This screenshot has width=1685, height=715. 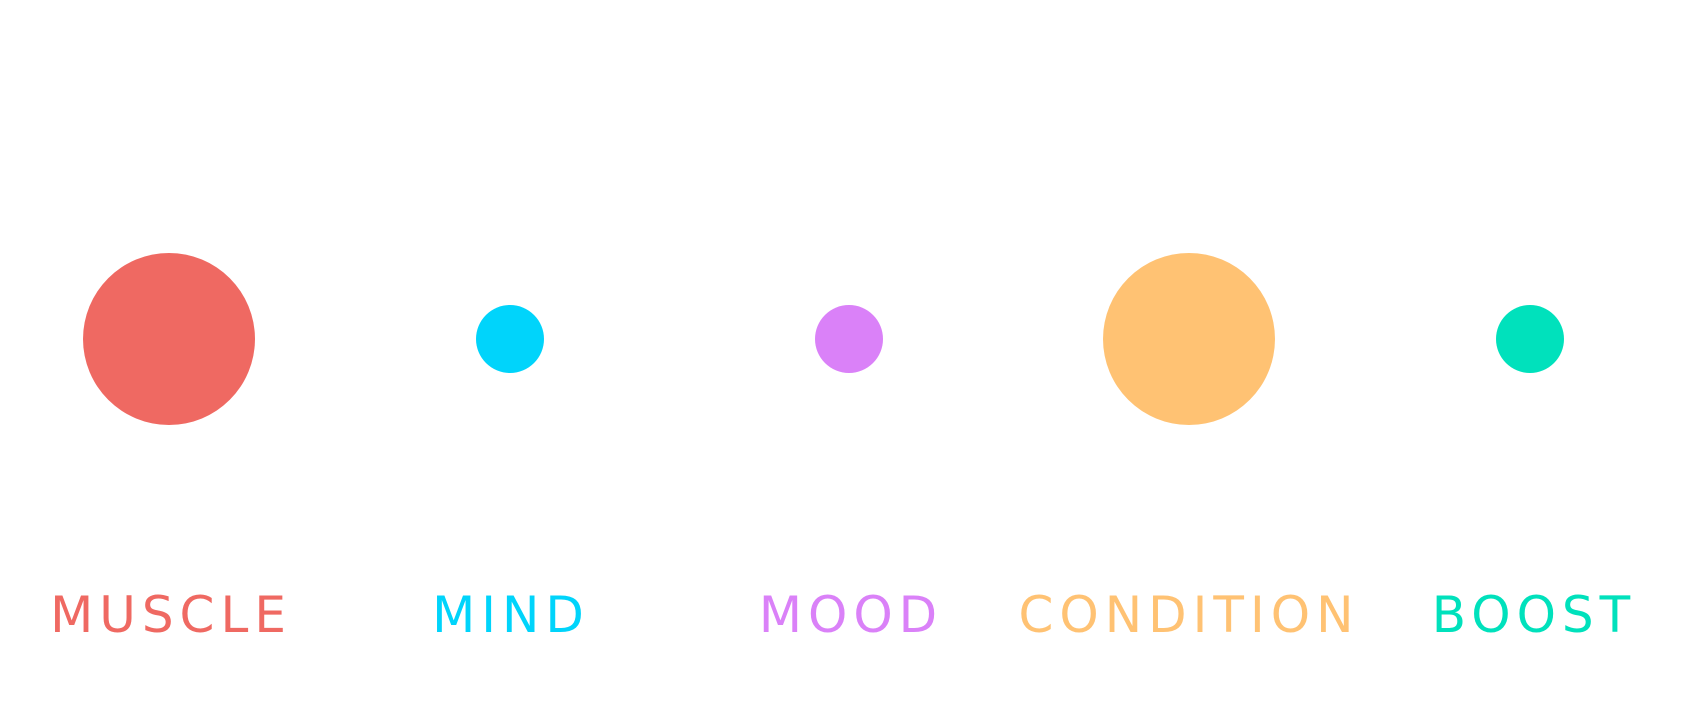 I want to click on muscle-label: MUSCLE, so click(x=171, y=615).